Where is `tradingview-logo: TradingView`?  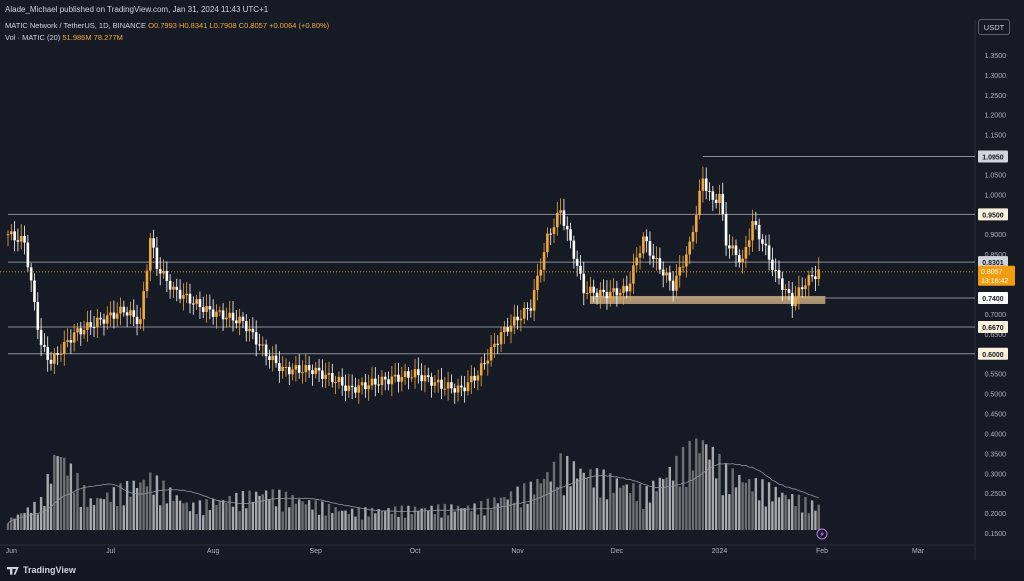 tradingview-logo: TradingView is located at coordinates (41, 570).